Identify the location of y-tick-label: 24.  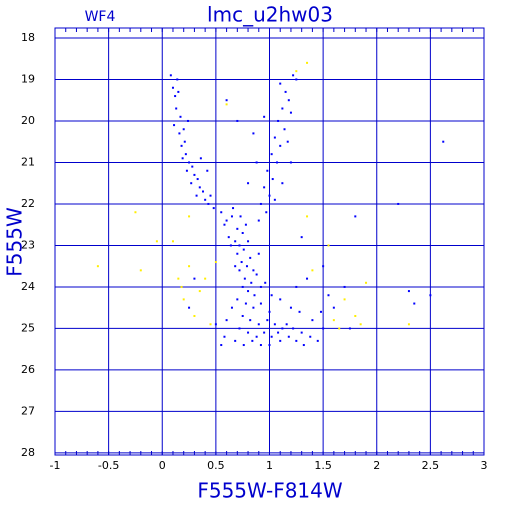
(28, 286).